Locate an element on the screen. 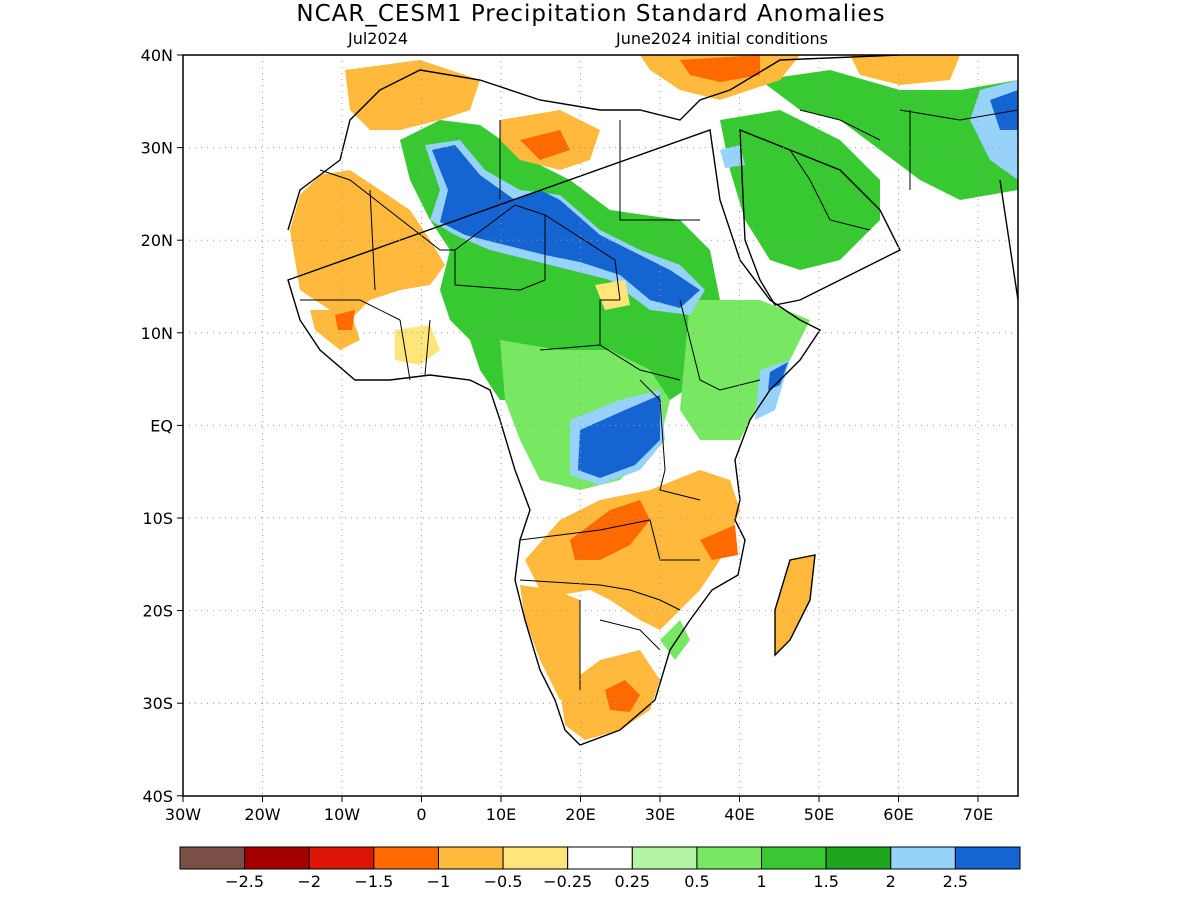  very-dry-south-africa is located at coordinates (622, 696).